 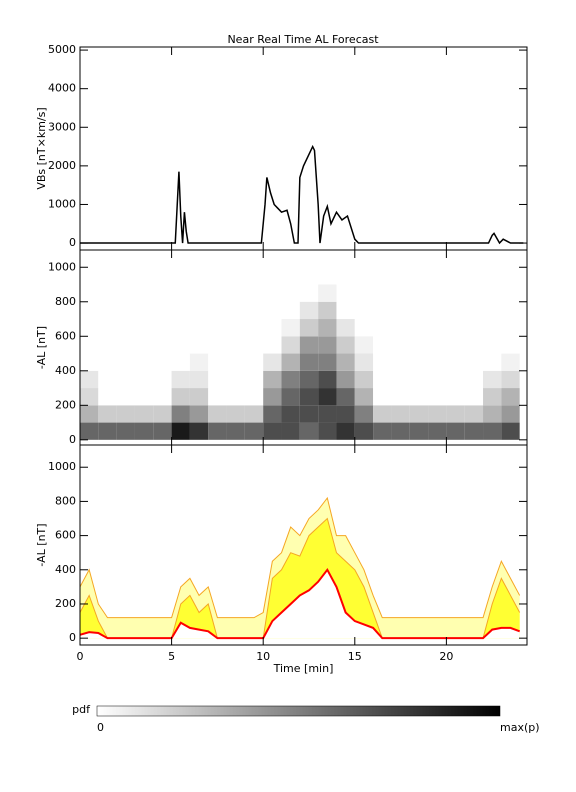 What do you see at coordinates (81, 709) in the screenshot?
I see `colorbar-label: pdf` at bounding box center [81, 709].